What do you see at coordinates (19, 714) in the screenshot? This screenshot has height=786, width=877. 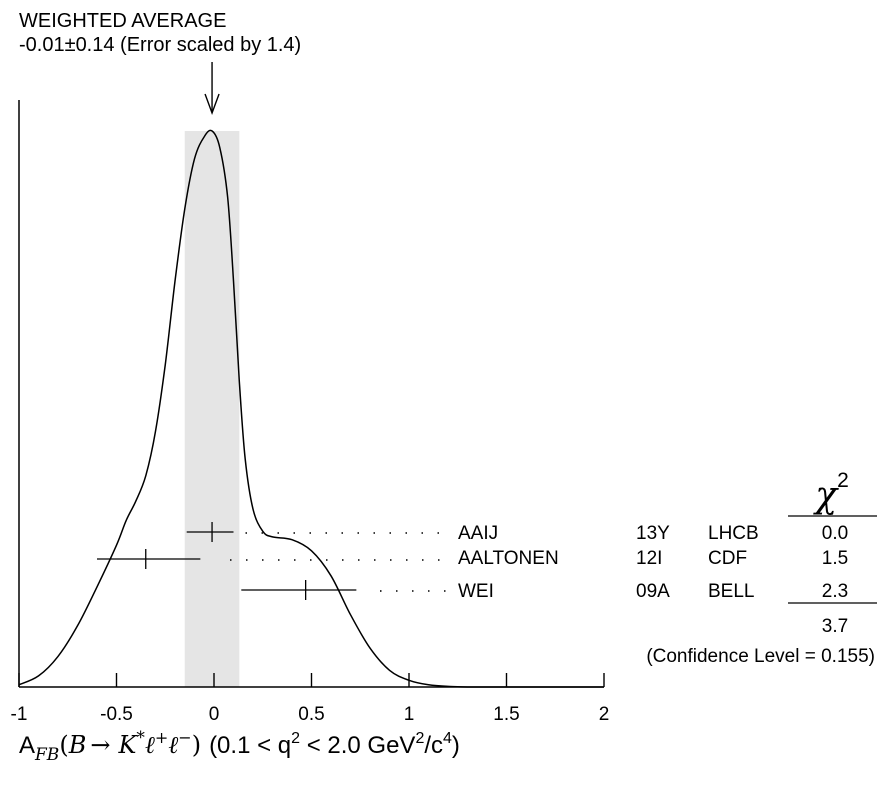 I see `x-tick-label: -1` at bounding box center [19, 714].